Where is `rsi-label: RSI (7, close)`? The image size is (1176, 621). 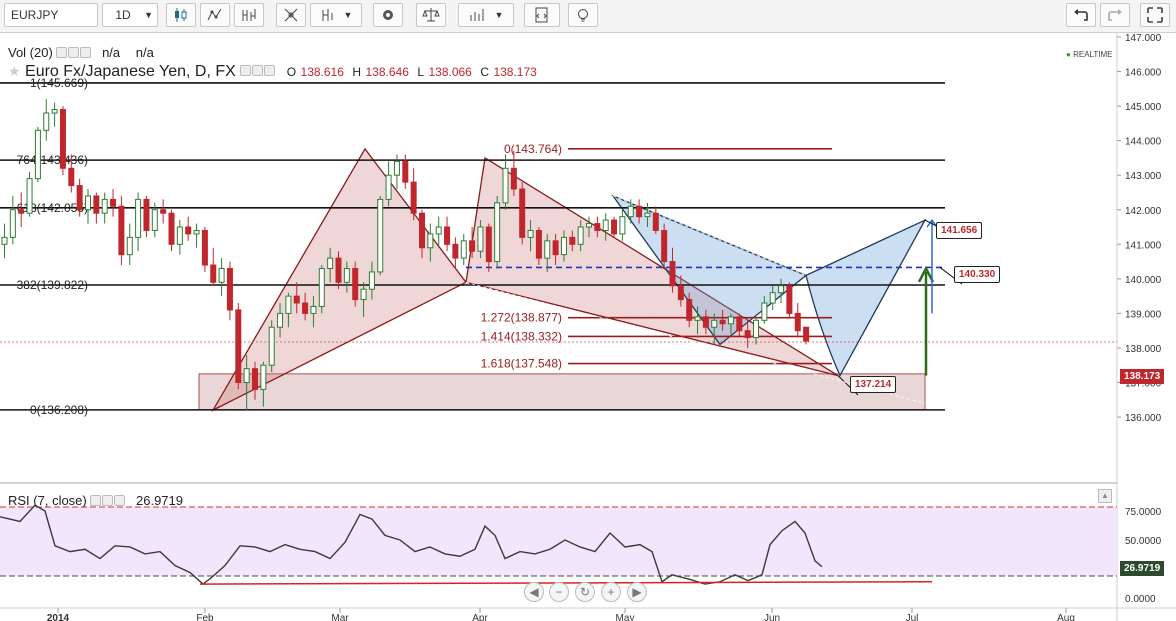
rsi-label: RSI (7, close) is located at coordinates (47, 500).